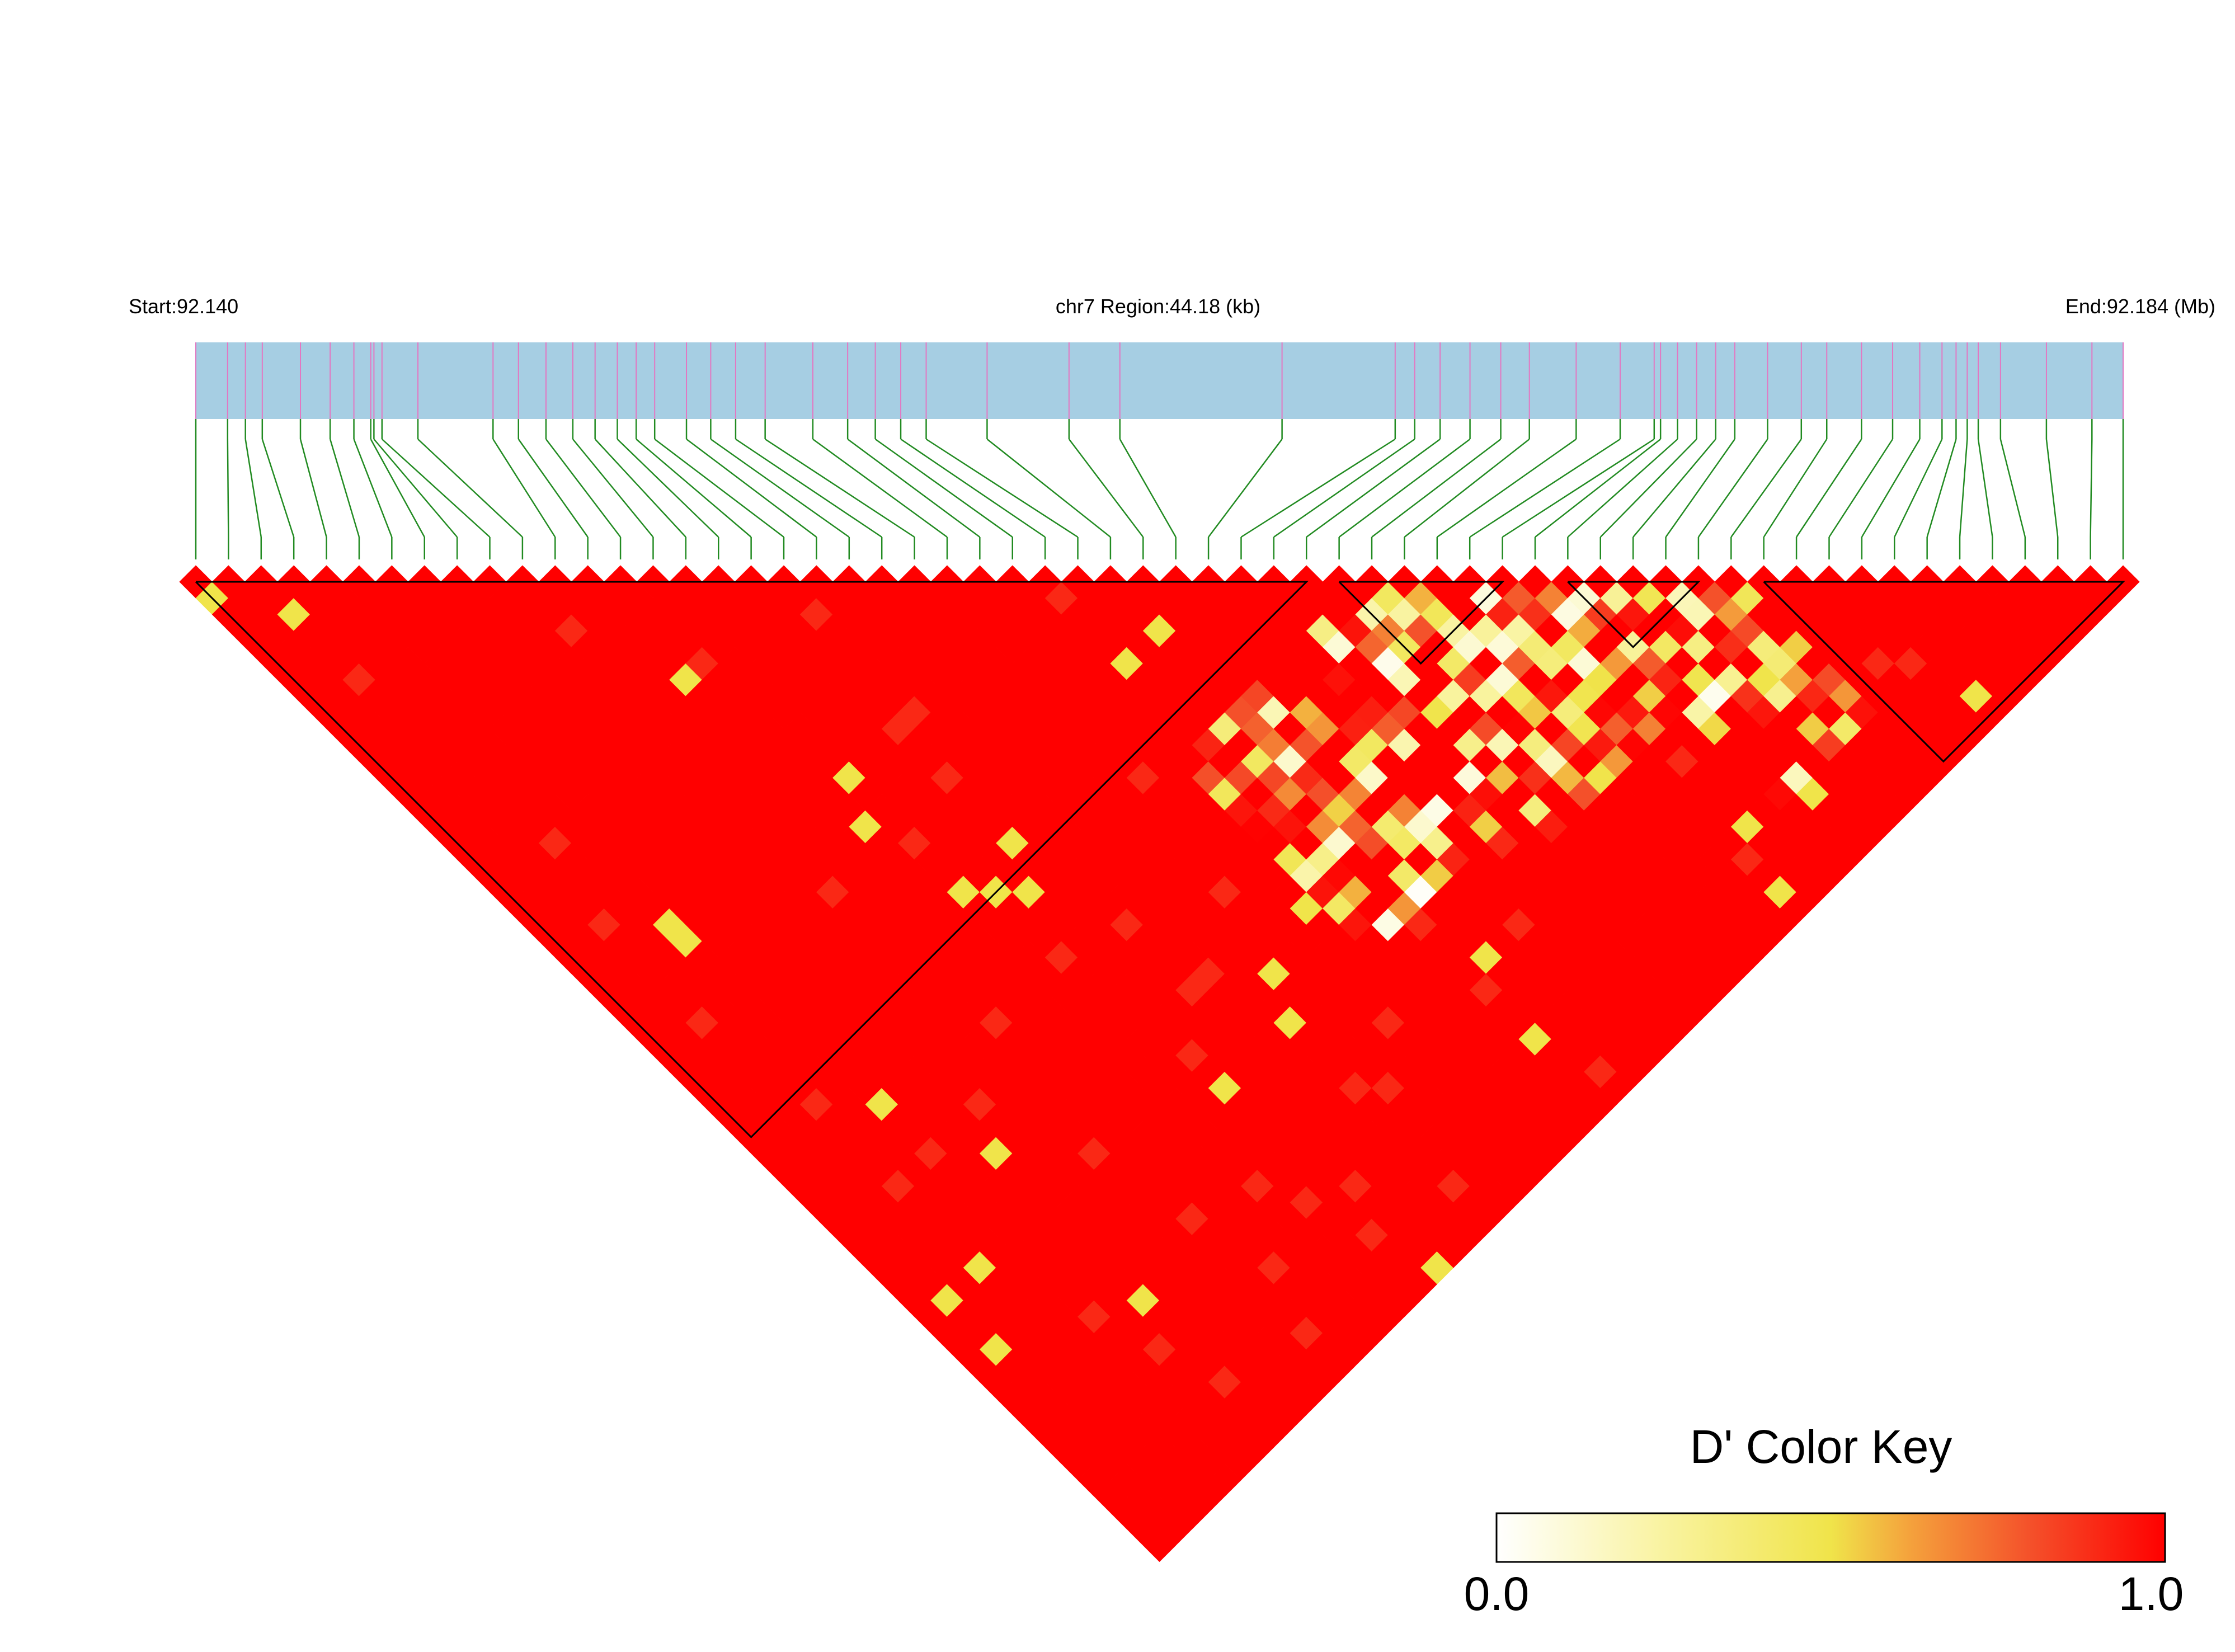 The width and height of the screenshot is (2235, 1652). I want to click on region-track, so click(1159, 381).